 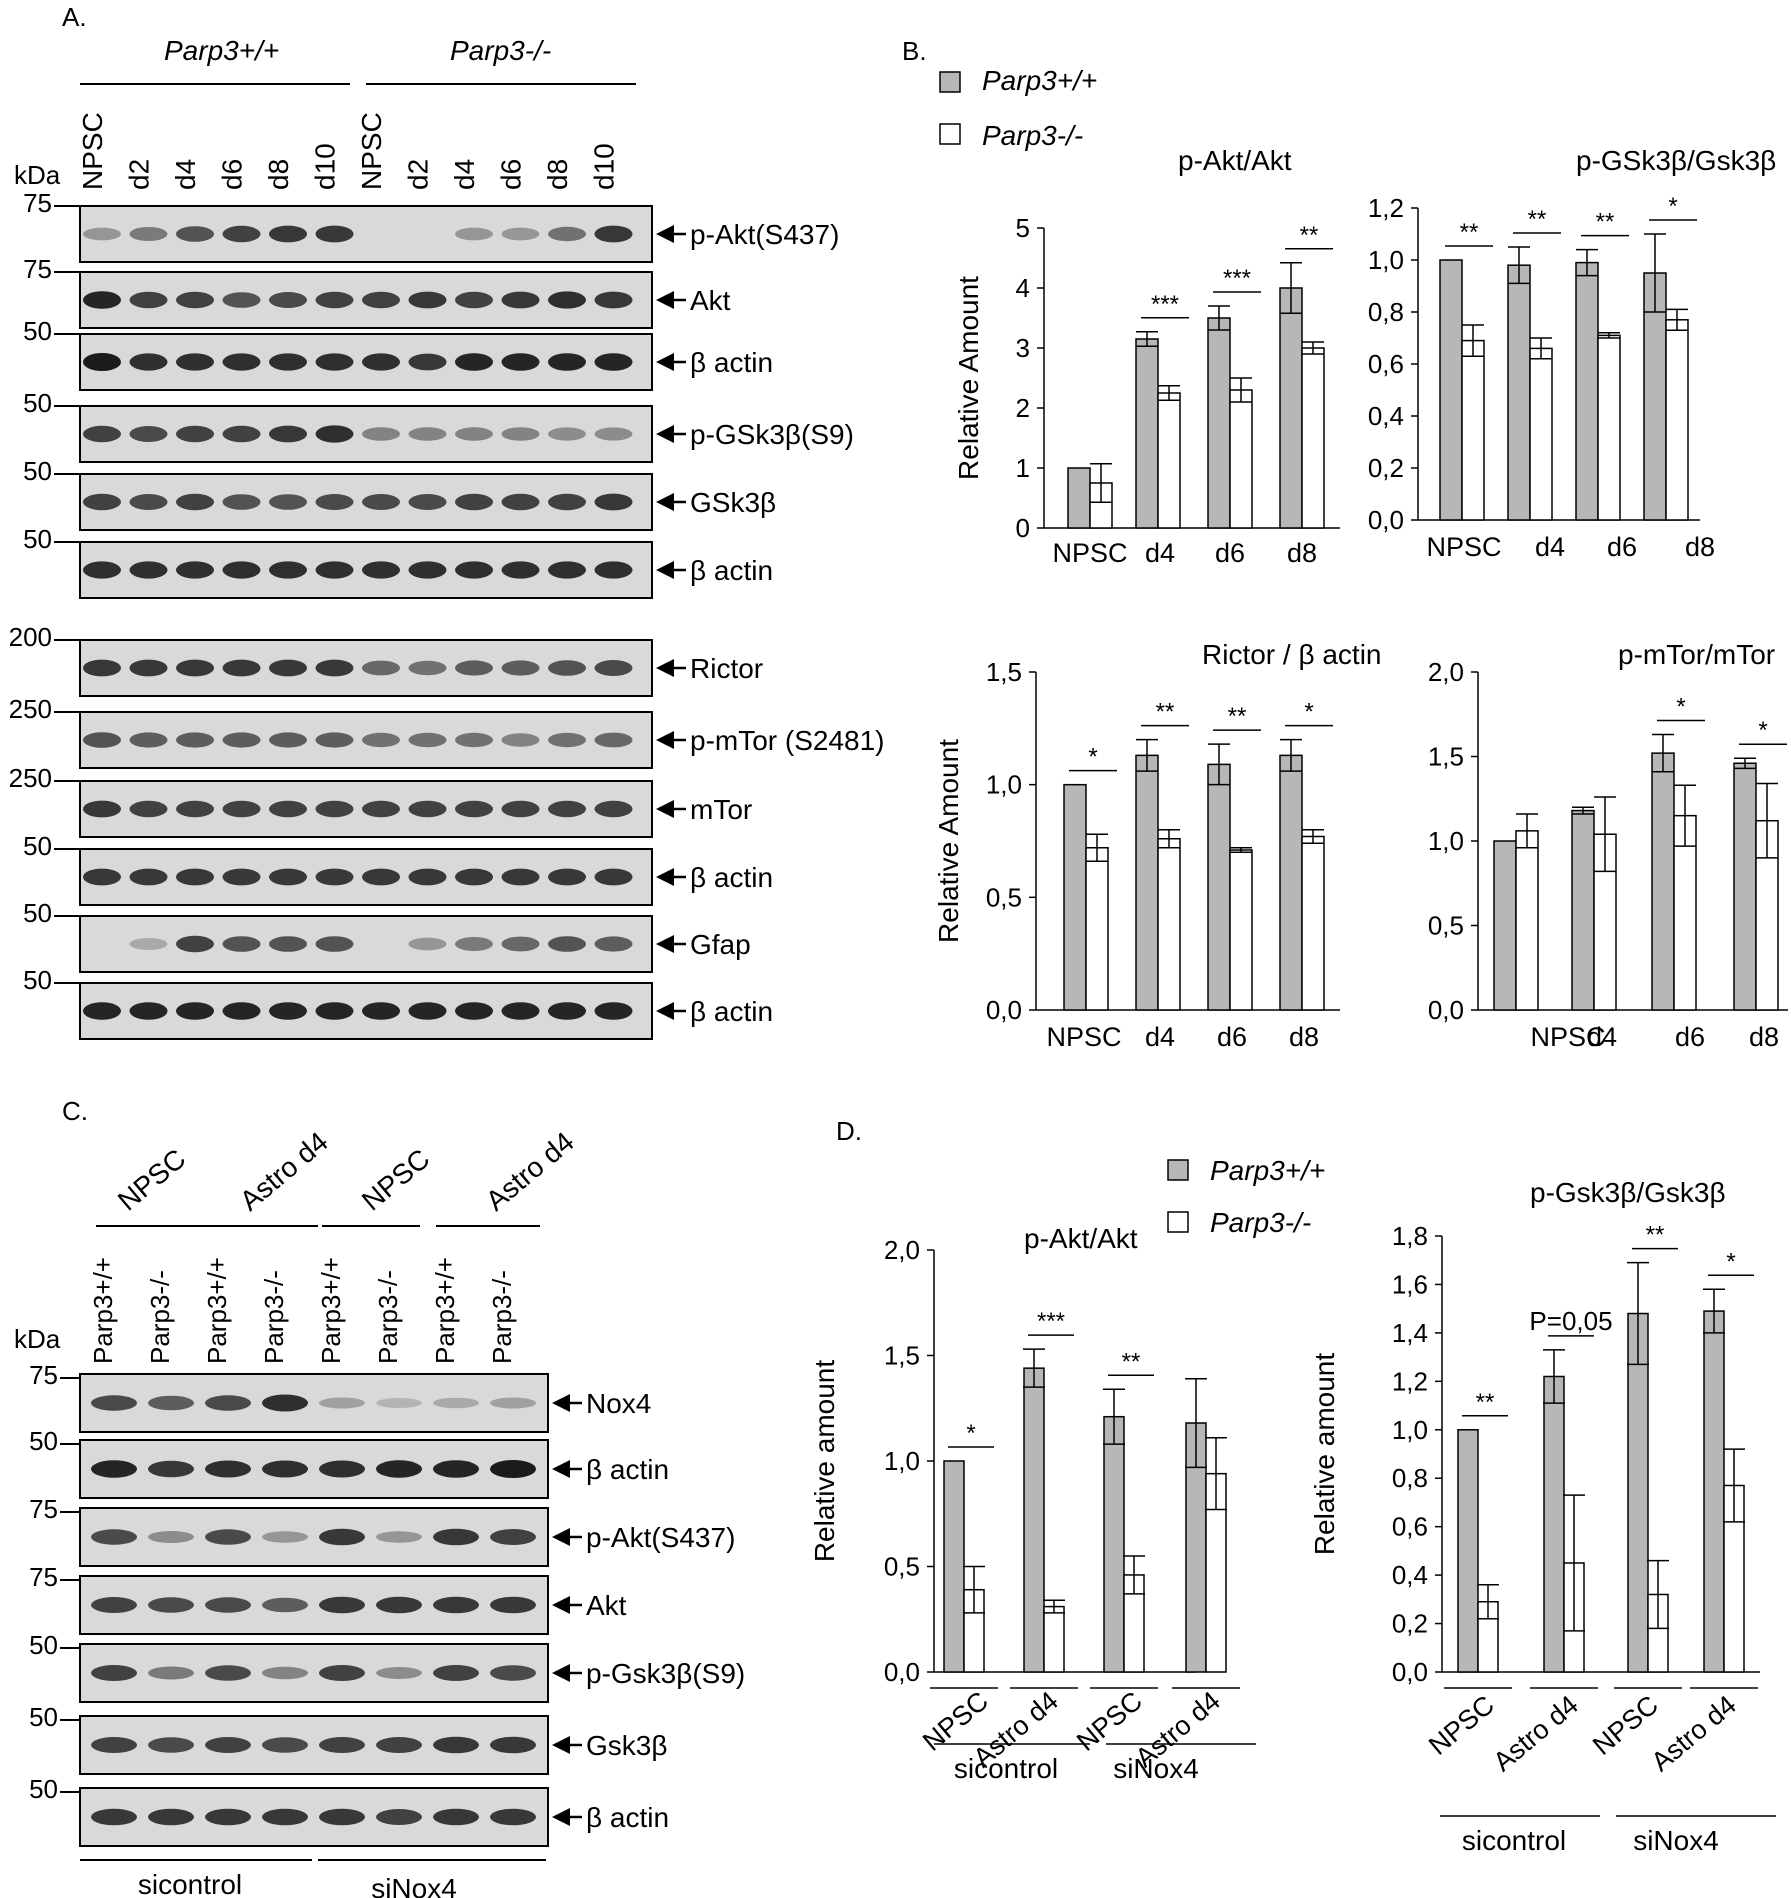 I want to click on y-axis-label: Relative amount, so click(x=824, y=1461).